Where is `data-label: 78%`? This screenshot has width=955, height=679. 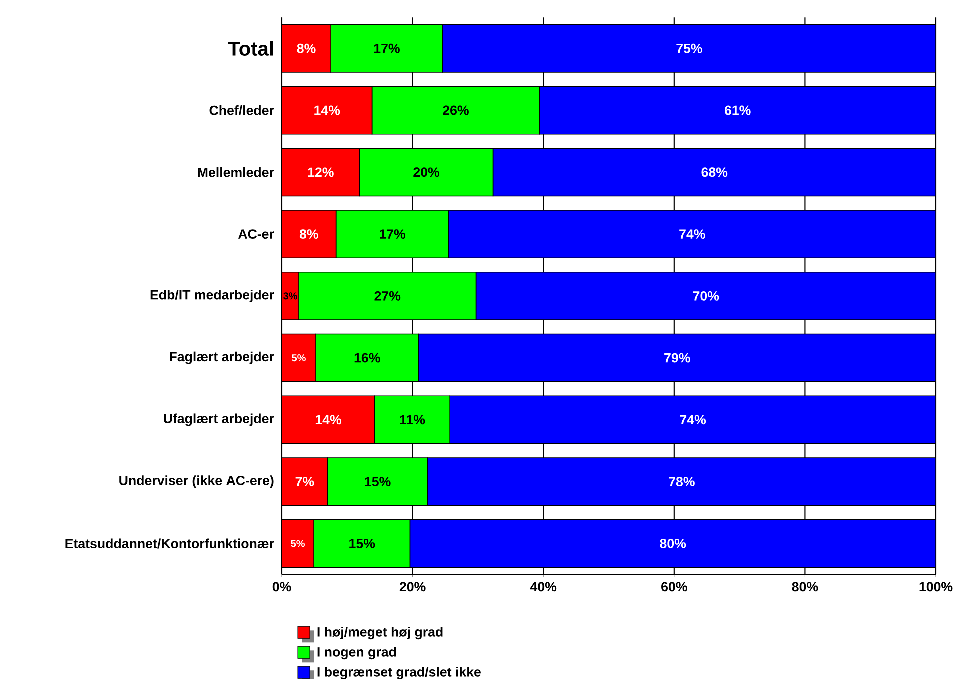
data-label: 78% is located at coordinates (682, 482).